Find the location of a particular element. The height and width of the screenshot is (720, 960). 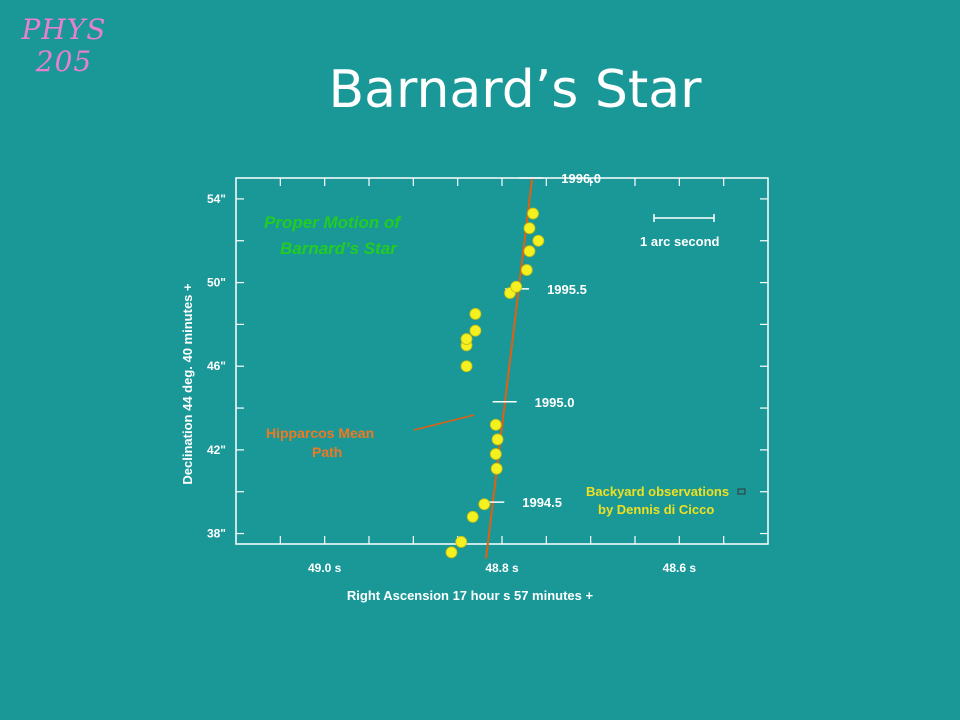

y-tick-label: 46" is located at coordinates (216, 366).